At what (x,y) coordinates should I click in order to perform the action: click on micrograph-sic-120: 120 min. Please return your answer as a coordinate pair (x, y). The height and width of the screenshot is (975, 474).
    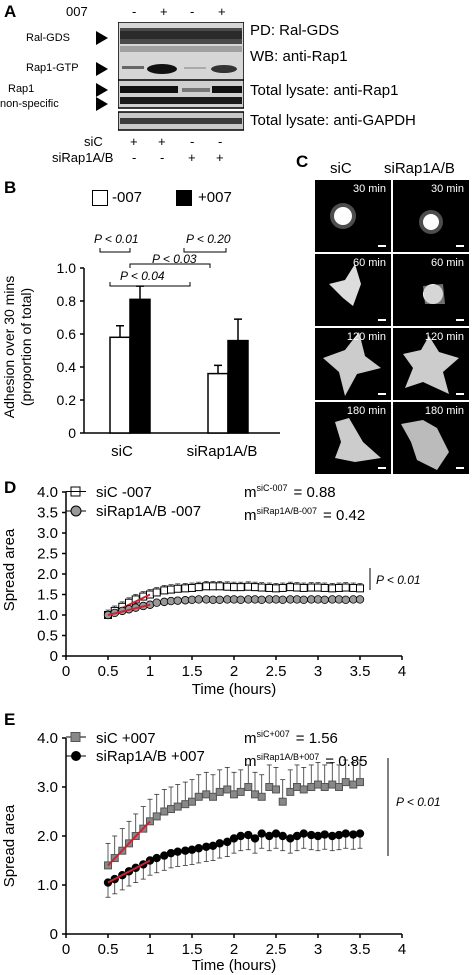
    Looking at the image, I should click on (353, 364).